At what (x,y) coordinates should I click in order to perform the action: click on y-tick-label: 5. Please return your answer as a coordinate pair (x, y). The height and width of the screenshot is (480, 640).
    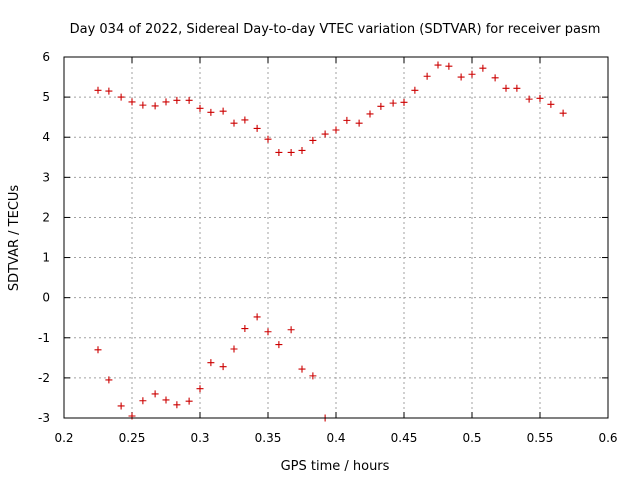
    Looking at the image, I should click on (46, 97).